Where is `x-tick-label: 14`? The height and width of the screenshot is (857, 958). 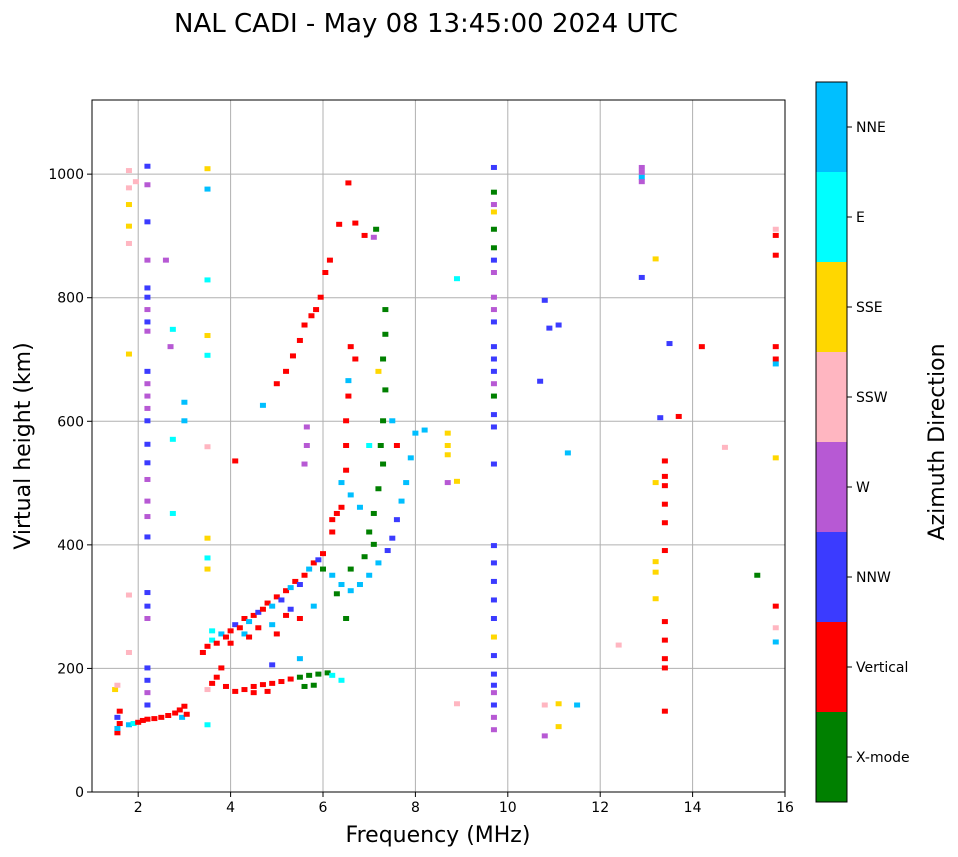
x-tick-label: 14 is located at coordinates (693, 808).